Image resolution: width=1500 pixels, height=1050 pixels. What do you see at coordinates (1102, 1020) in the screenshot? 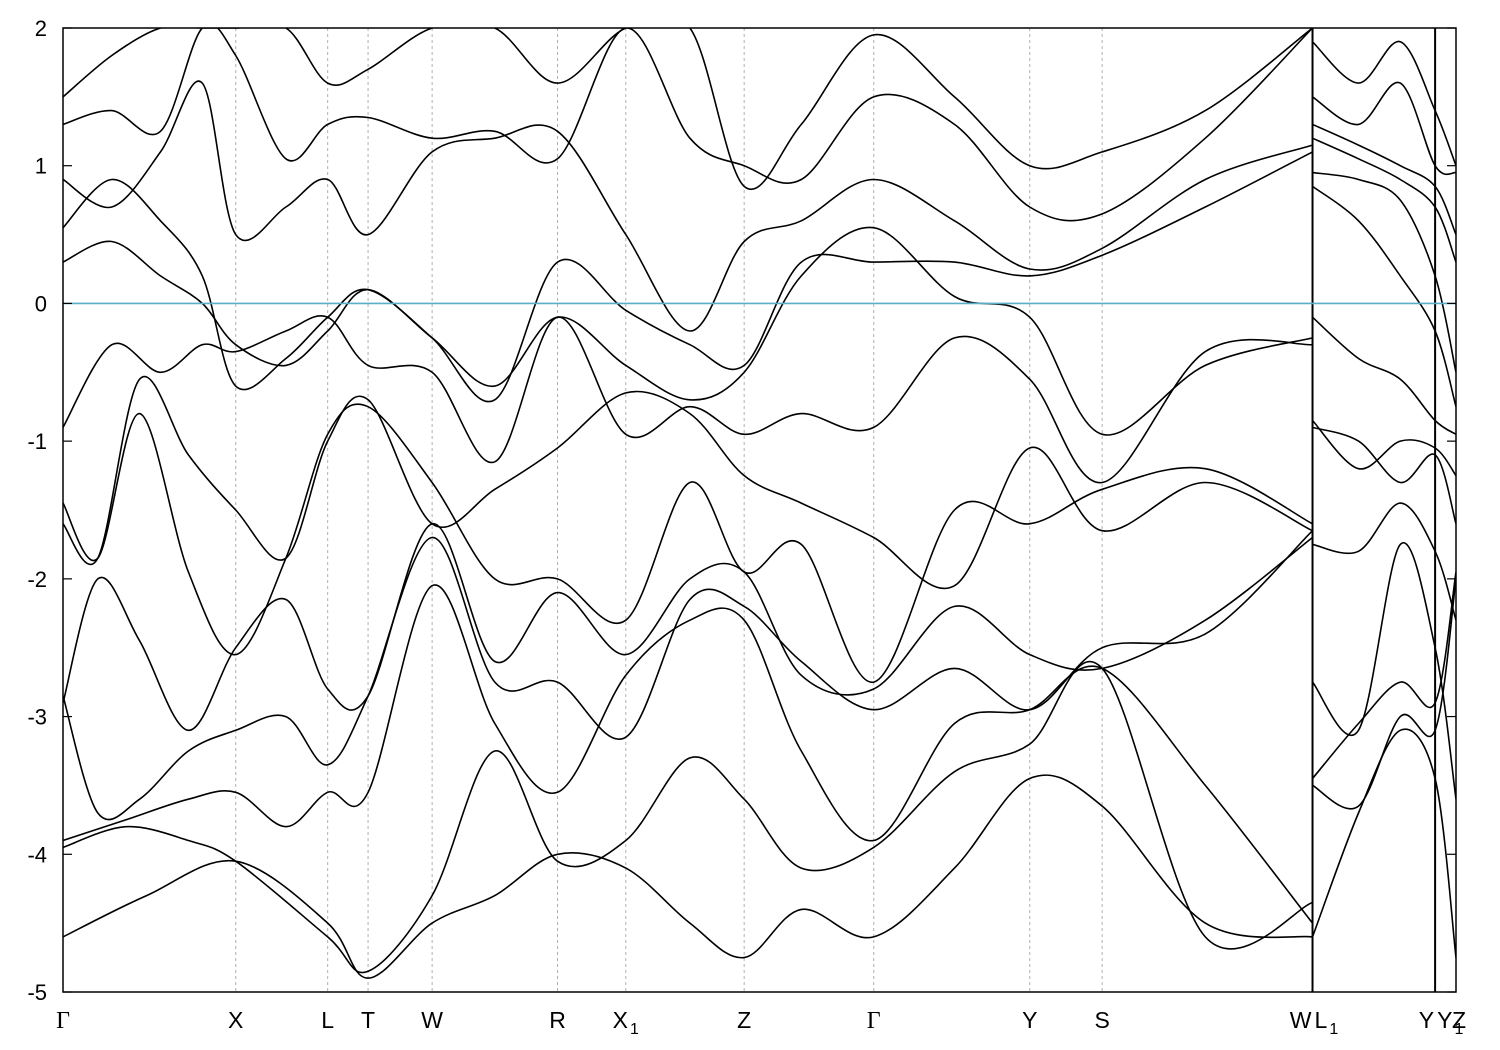
I see `kpoint-label: S` at bounding box center [1102, 1020].